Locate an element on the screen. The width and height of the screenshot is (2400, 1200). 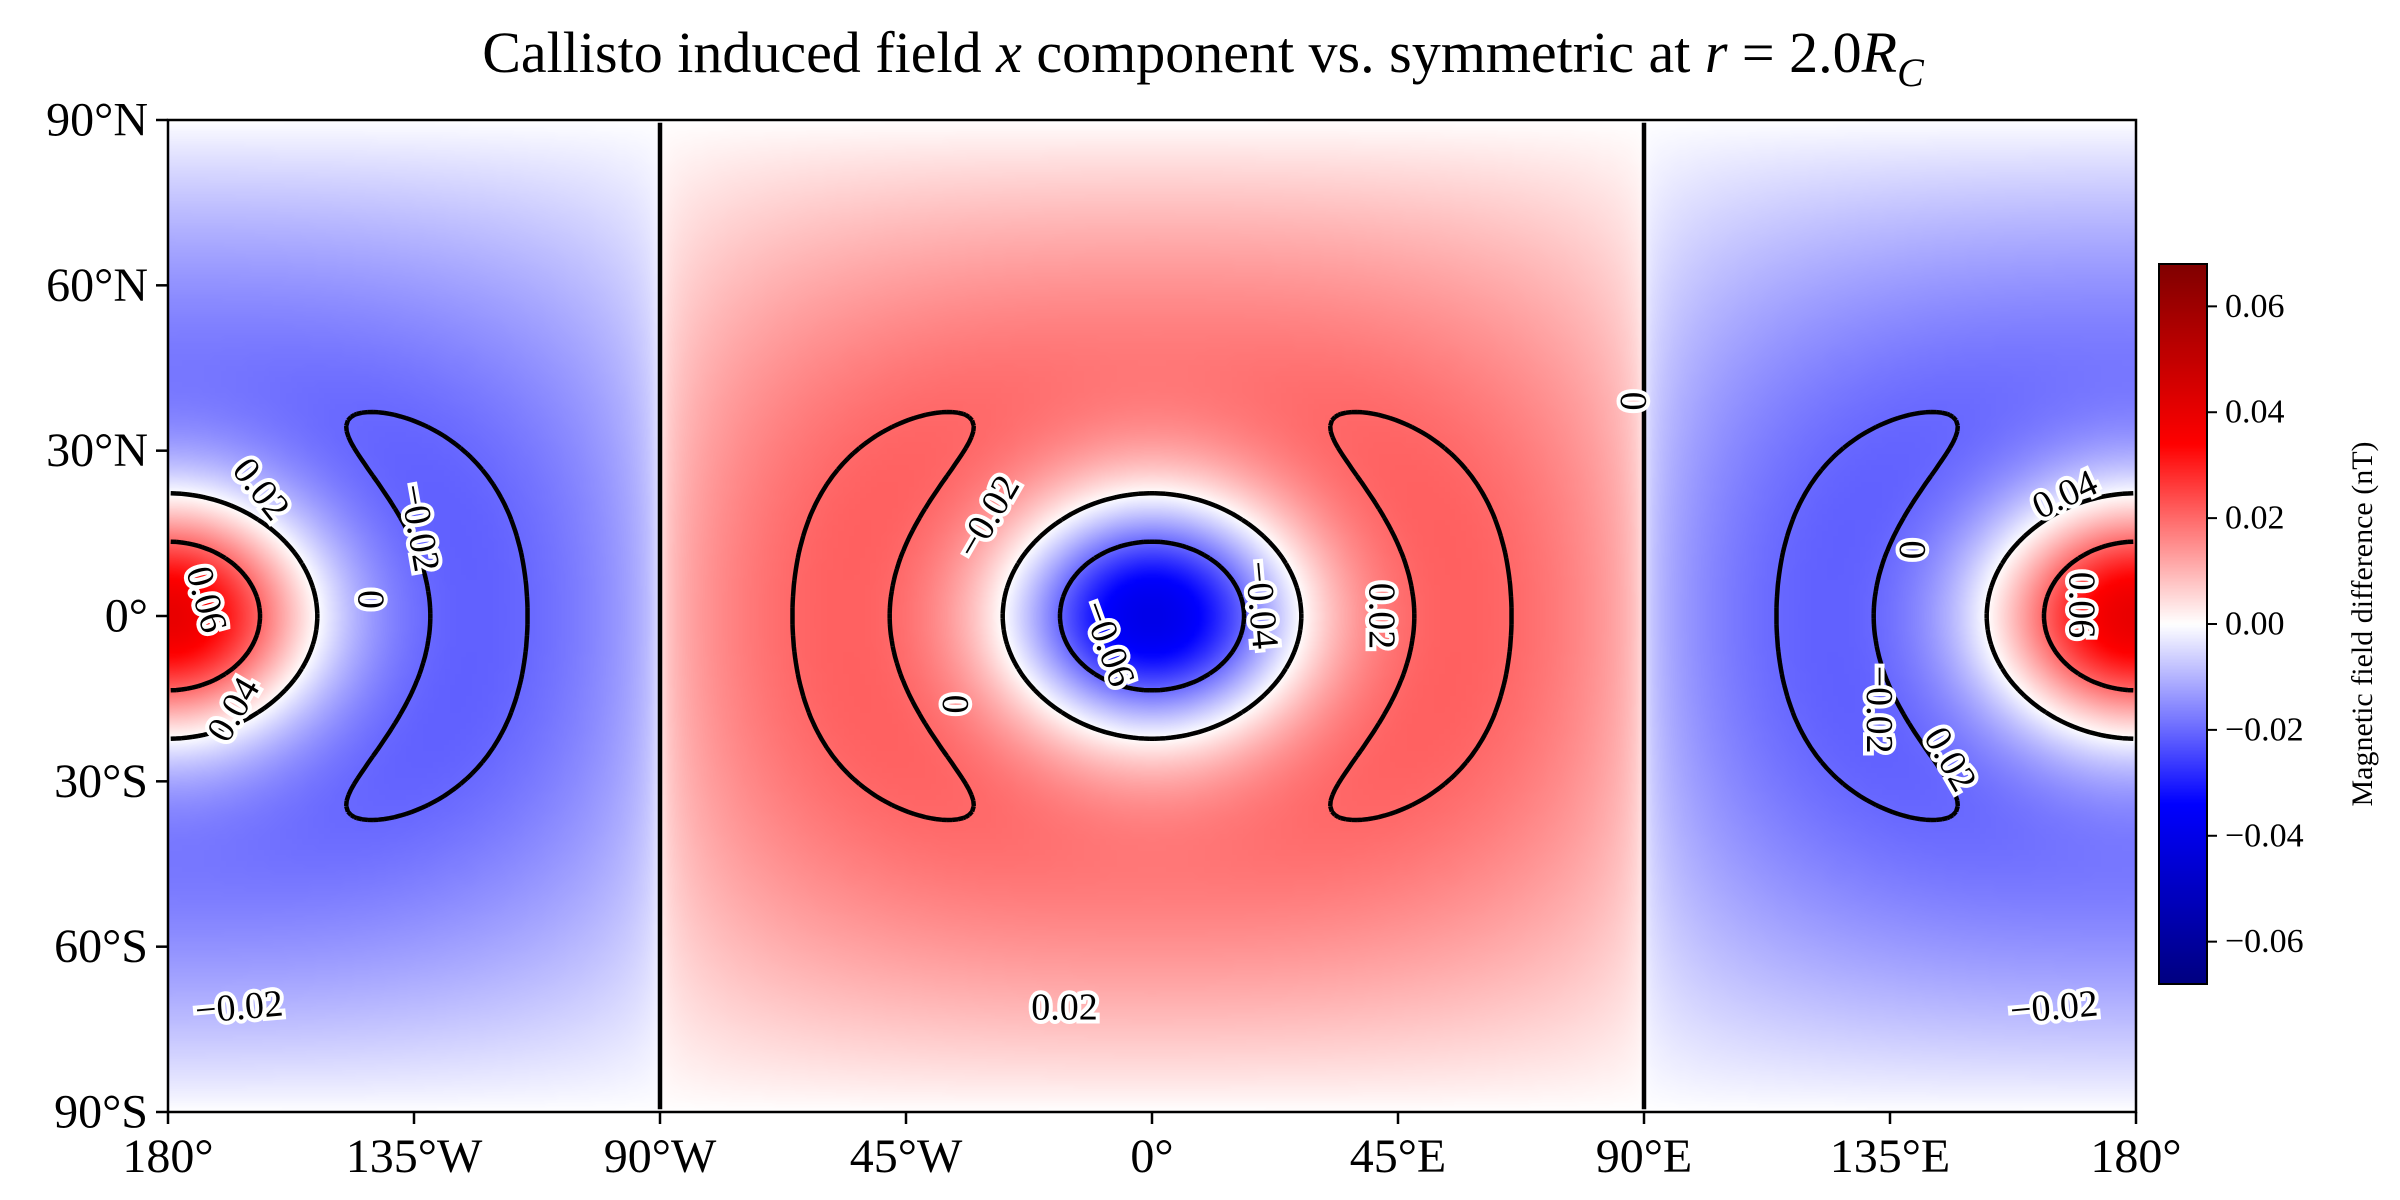
y-tick-label: 90°N is located at coordinates (97, 120).